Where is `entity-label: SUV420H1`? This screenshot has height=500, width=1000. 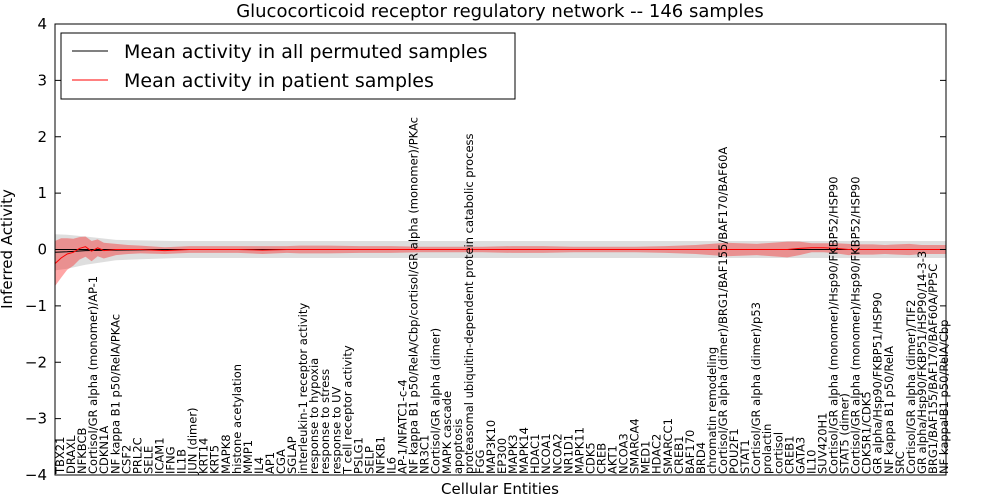
entity-label: SUV420H1 is located at coordinates (823, 444).